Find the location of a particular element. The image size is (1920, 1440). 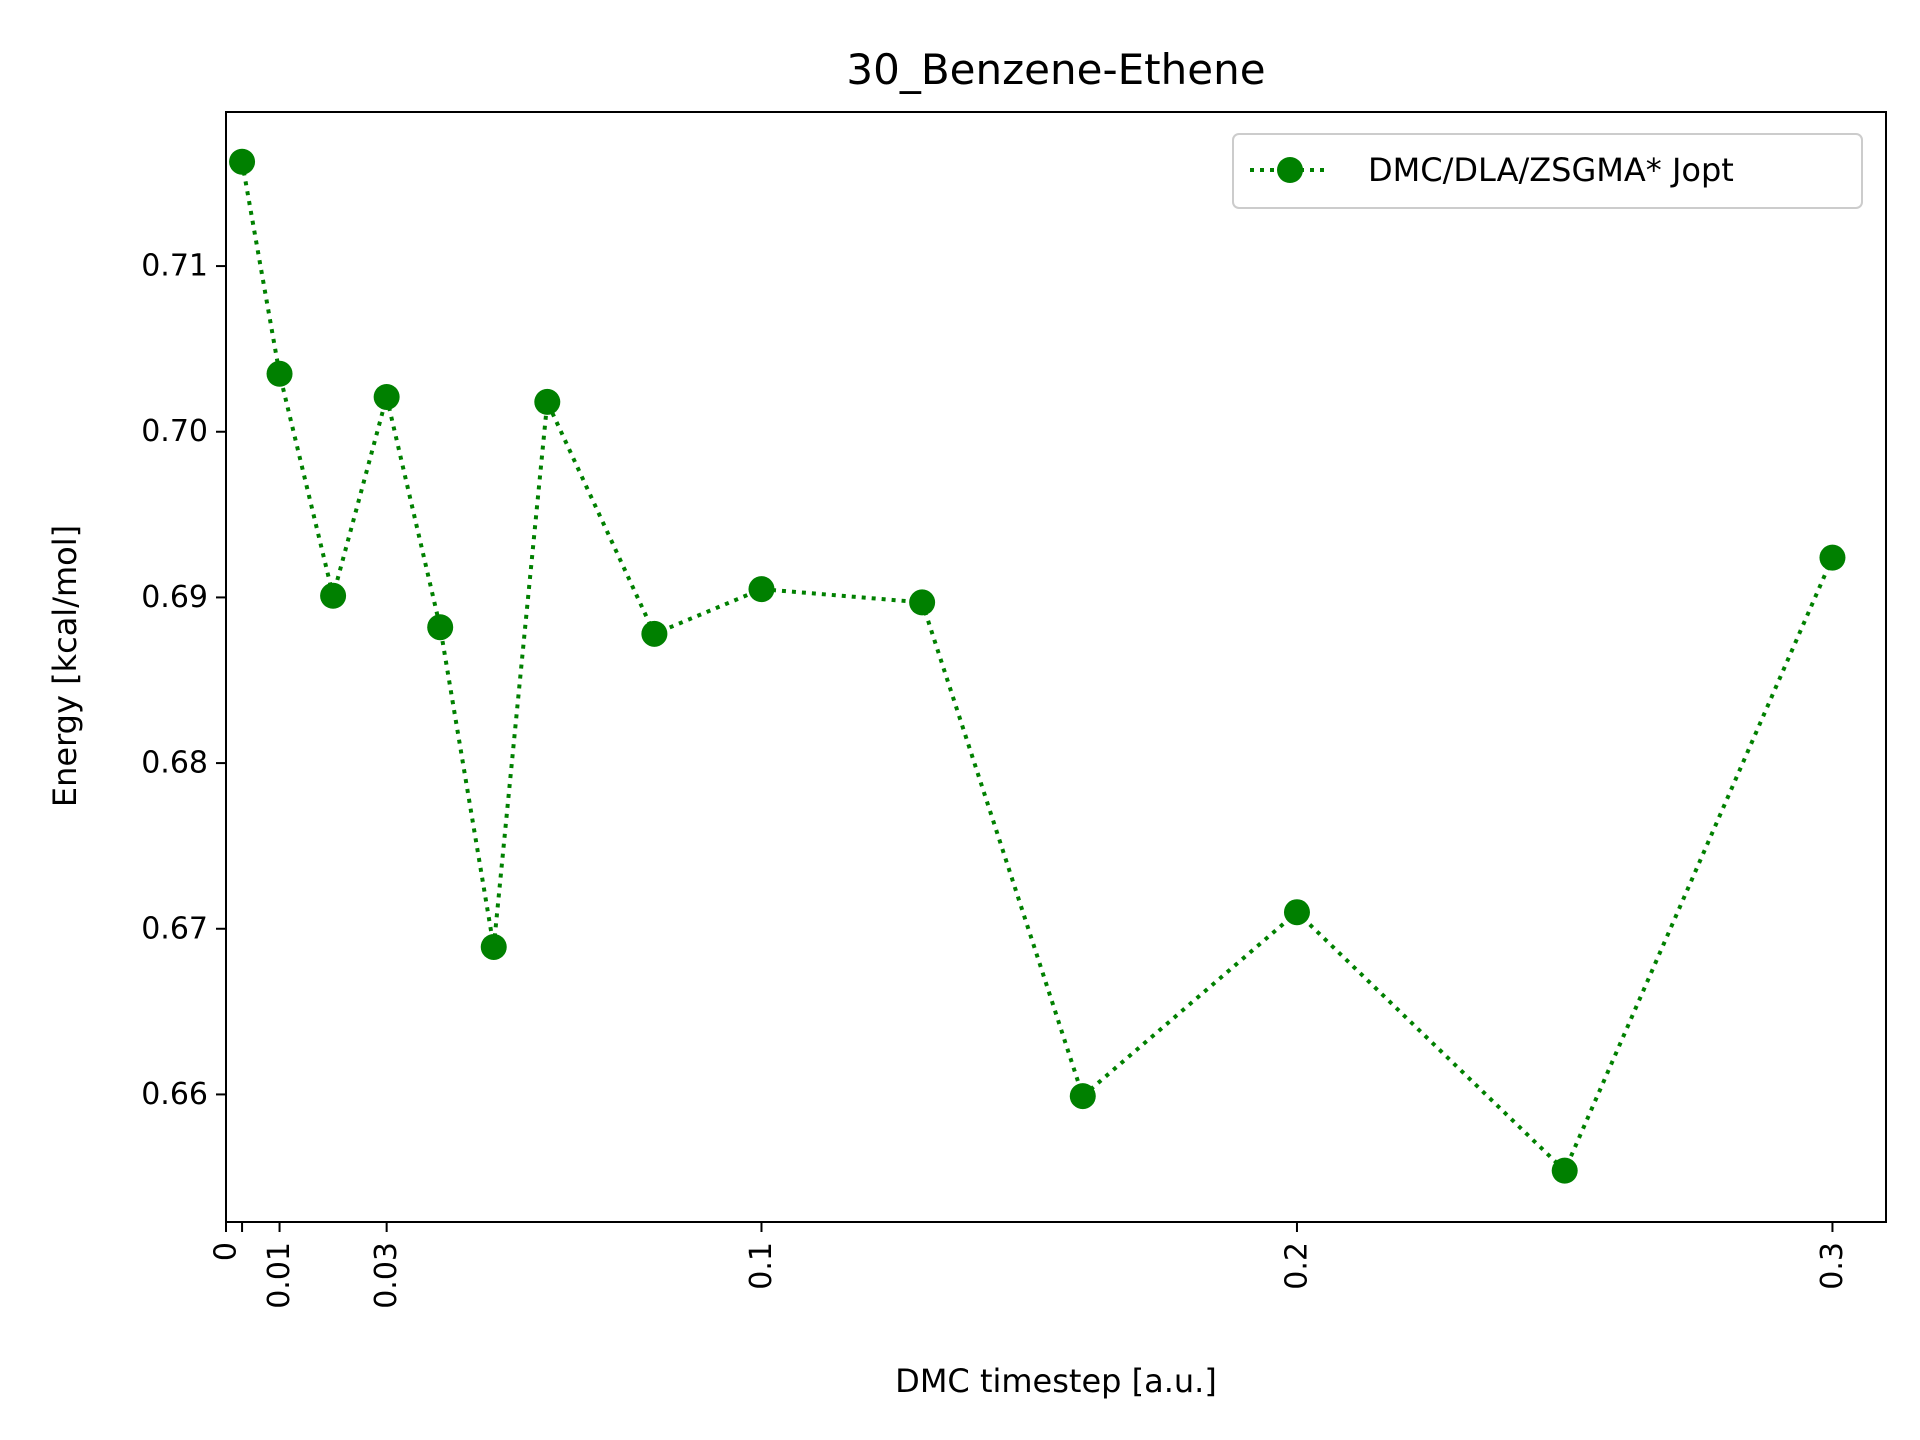

y-tick-label: 0.71 is located at coordinates (174, 266).